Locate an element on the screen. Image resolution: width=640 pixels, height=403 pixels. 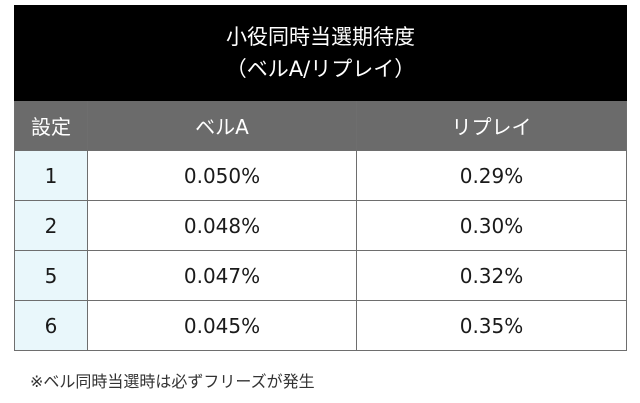
table-row: 6 0.045% 0.35% is located at coordinates (320, 325).